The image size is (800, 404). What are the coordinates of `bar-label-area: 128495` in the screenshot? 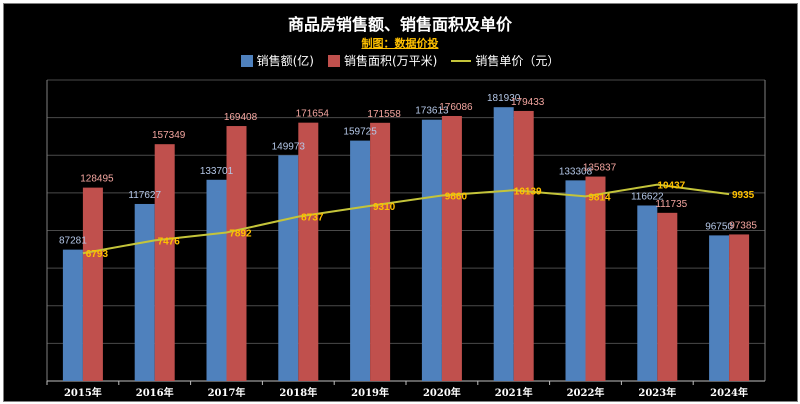 It's located at (97, 179).